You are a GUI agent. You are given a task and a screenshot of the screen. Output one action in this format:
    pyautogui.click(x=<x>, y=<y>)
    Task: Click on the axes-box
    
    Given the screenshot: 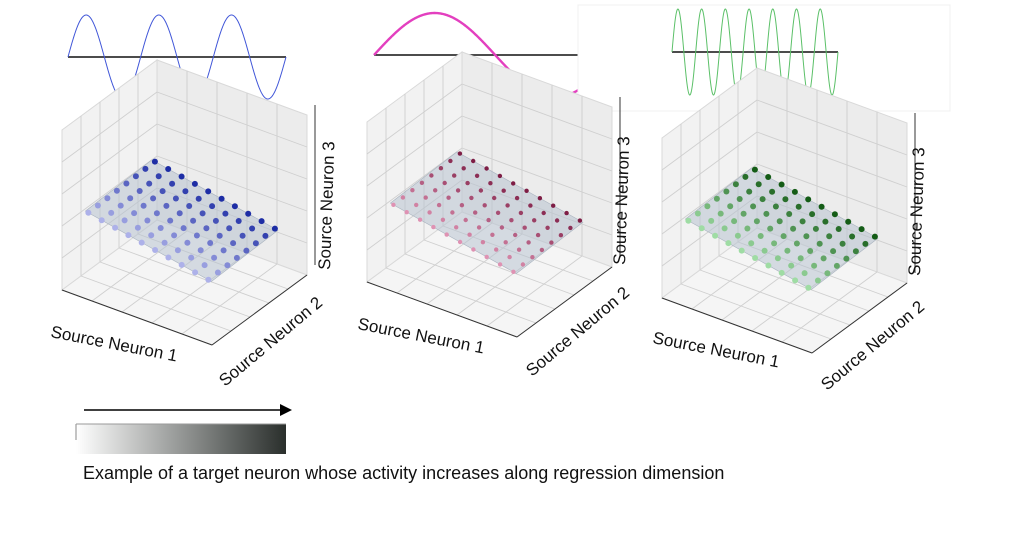 What is the action you would take?
    pyautogui.click(x=788, y=210)
    